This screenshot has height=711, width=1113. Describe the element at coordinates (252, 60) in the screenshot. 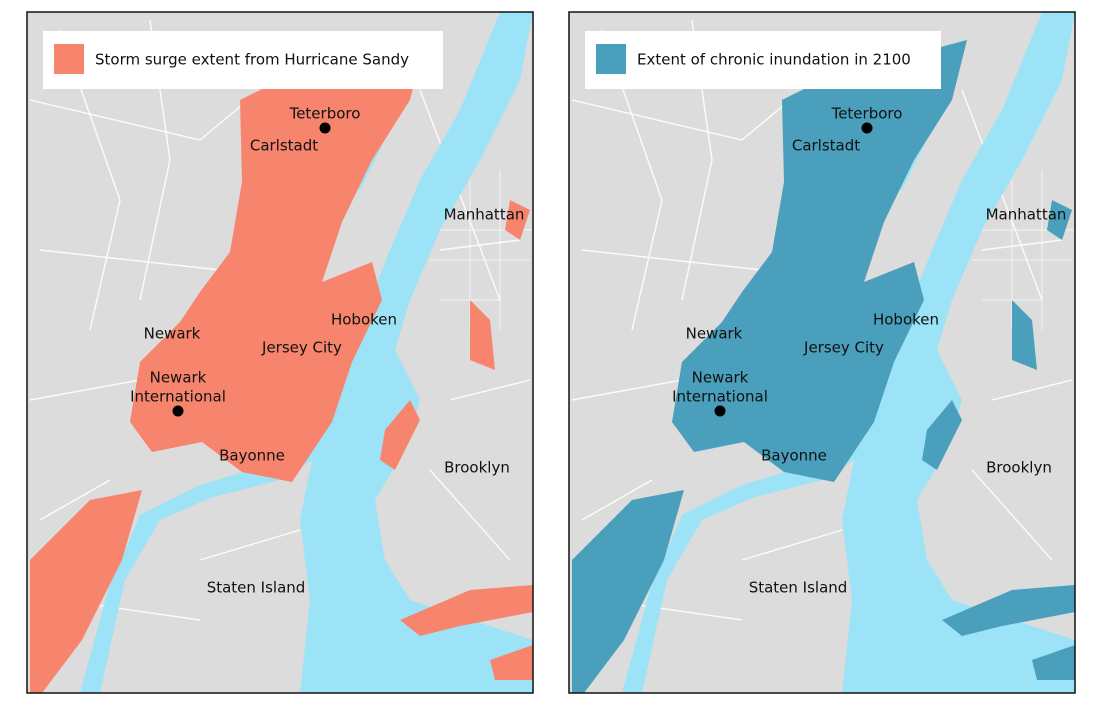

I see `legend-label: Storm surge extent from Hurricane Sandy` at that location.